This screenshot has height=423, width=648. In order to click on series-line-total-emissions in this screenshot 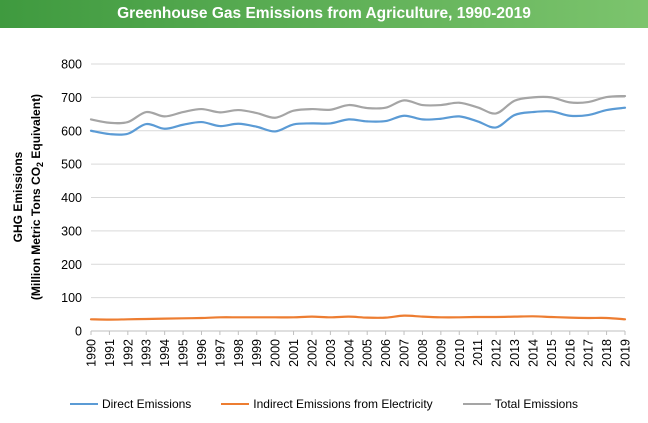, I will do `click(358, 109)`.